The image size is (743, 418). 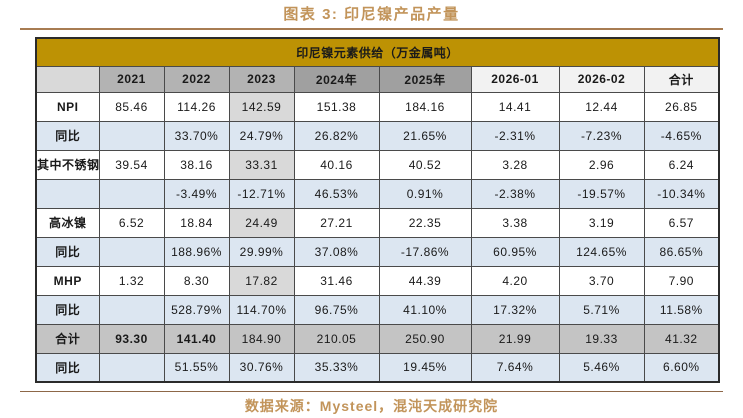 What do you see at coordinates (425, 222) in the screenshot?
I see `table-cell: 22.35` at bounding box center [425, 222].